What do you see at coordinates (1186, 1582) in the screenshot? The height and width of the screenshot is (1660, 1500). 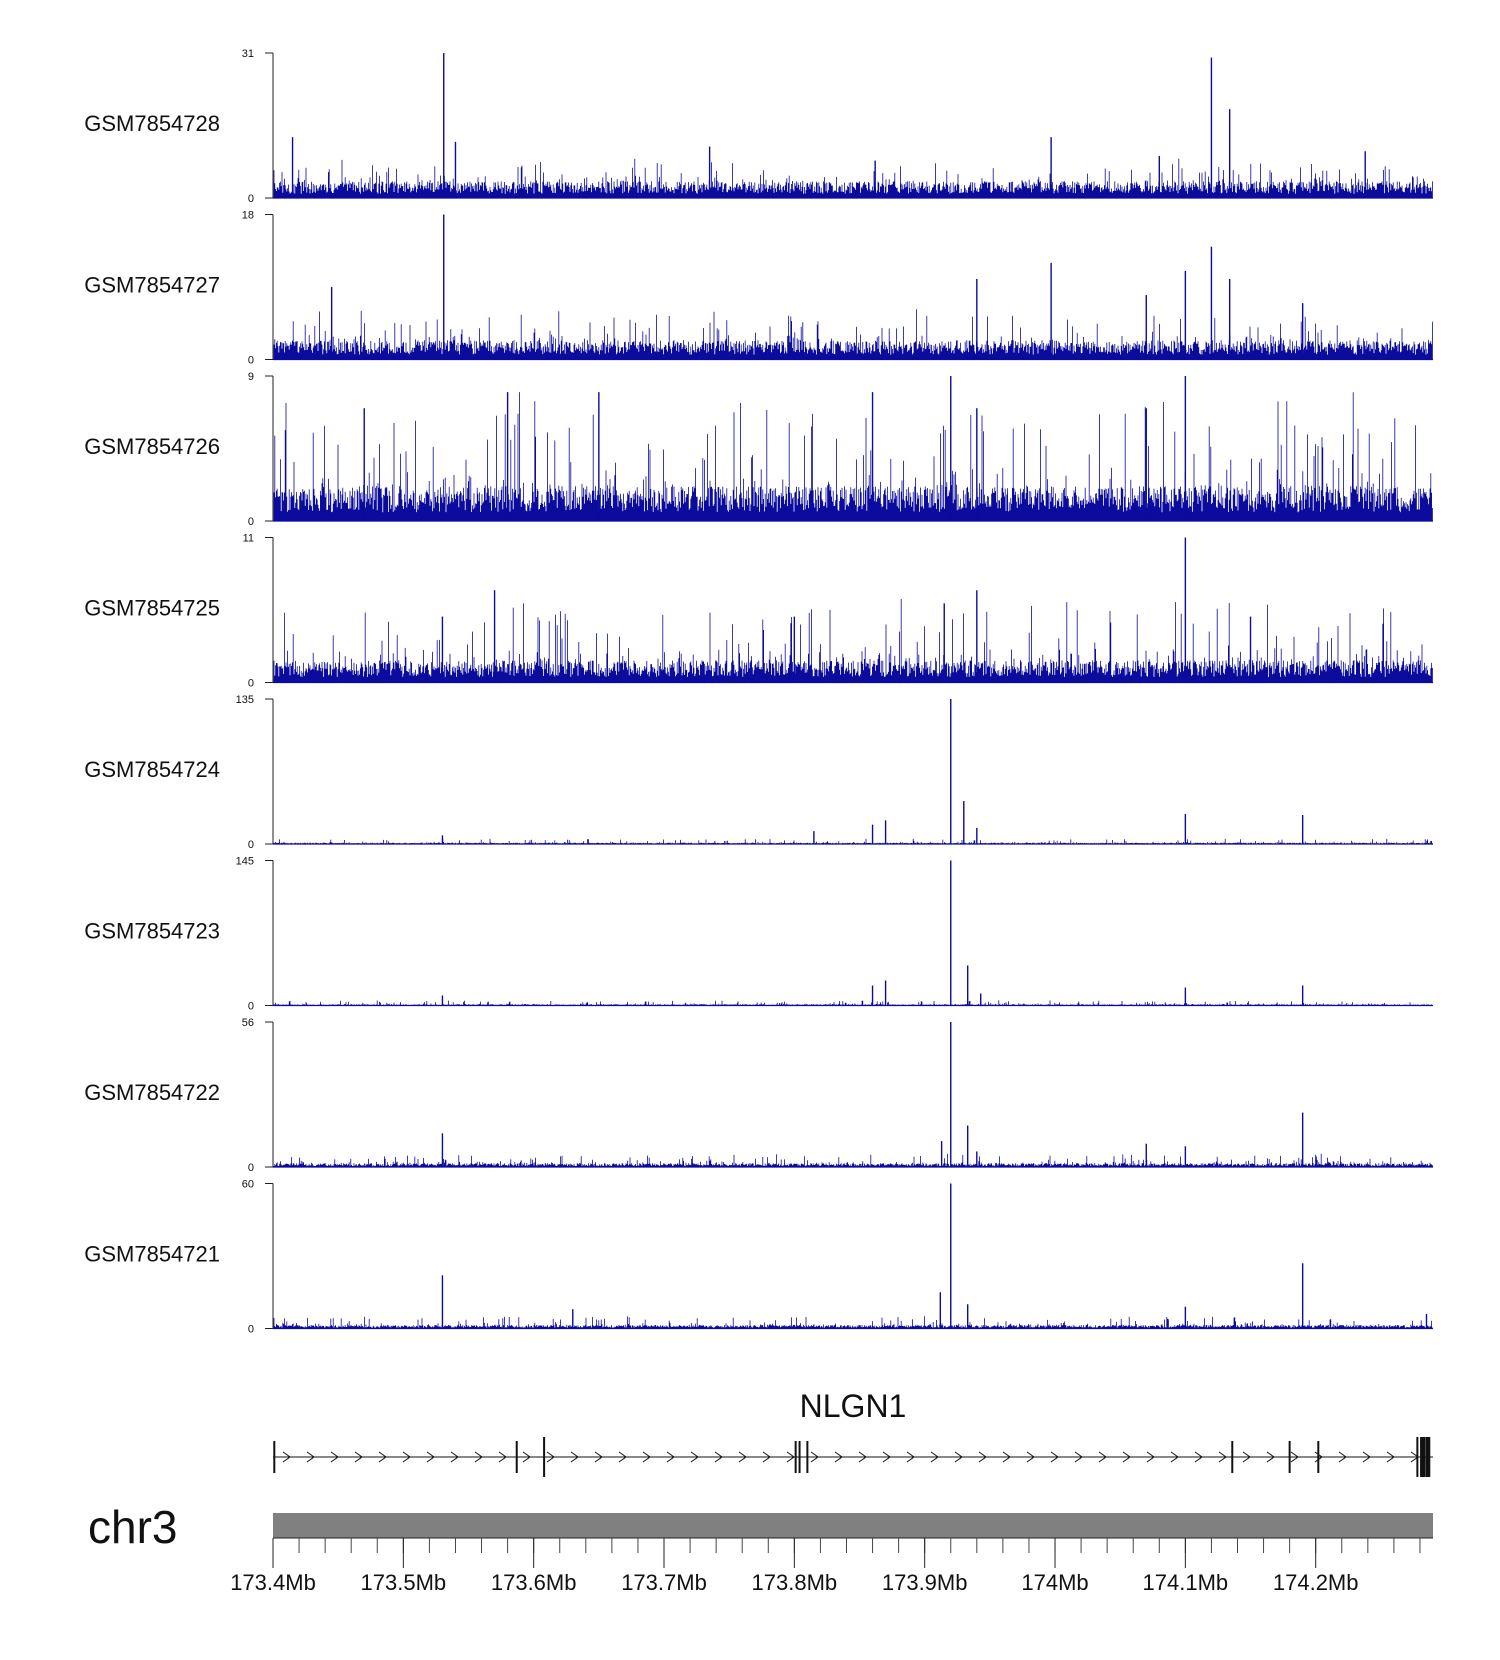 I see `x-tick-label: 174.1Mb` at bounding box center [1186, 1582].